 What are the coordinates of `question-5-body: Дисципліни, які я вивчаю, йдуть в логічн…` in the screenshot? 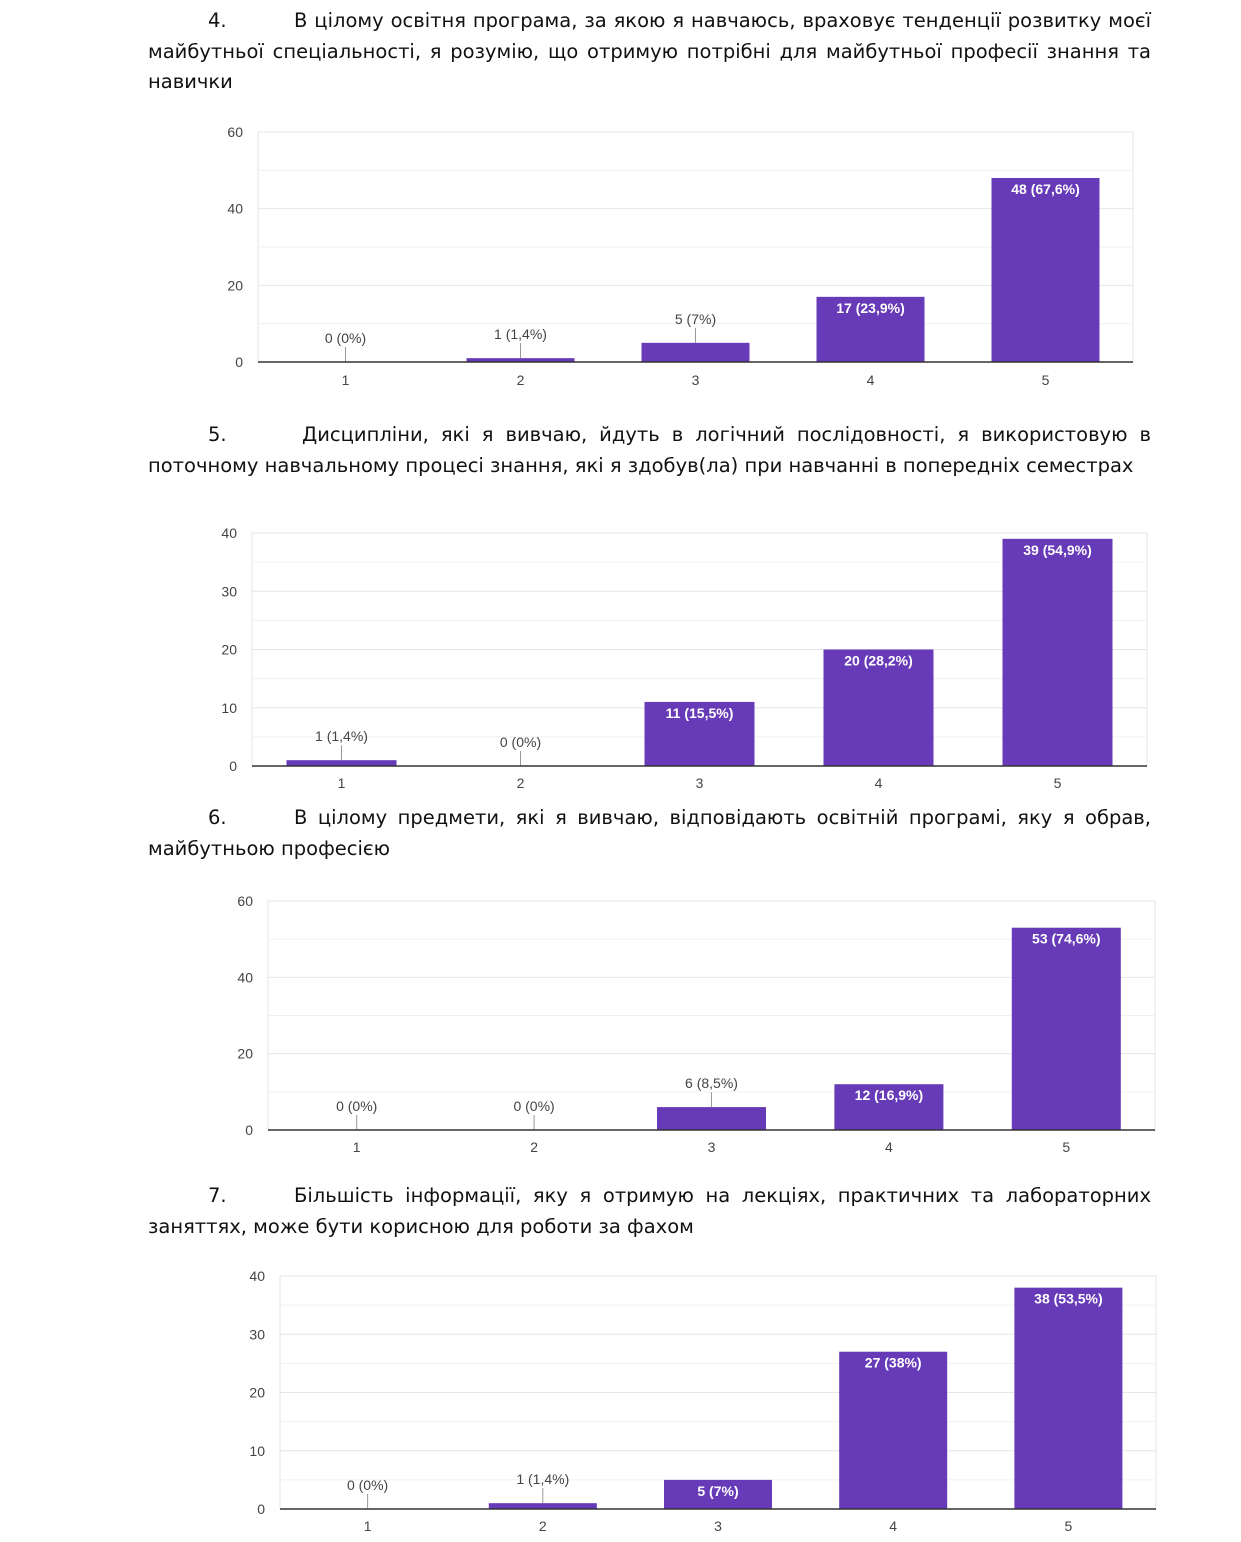 It's located at (649, 450).